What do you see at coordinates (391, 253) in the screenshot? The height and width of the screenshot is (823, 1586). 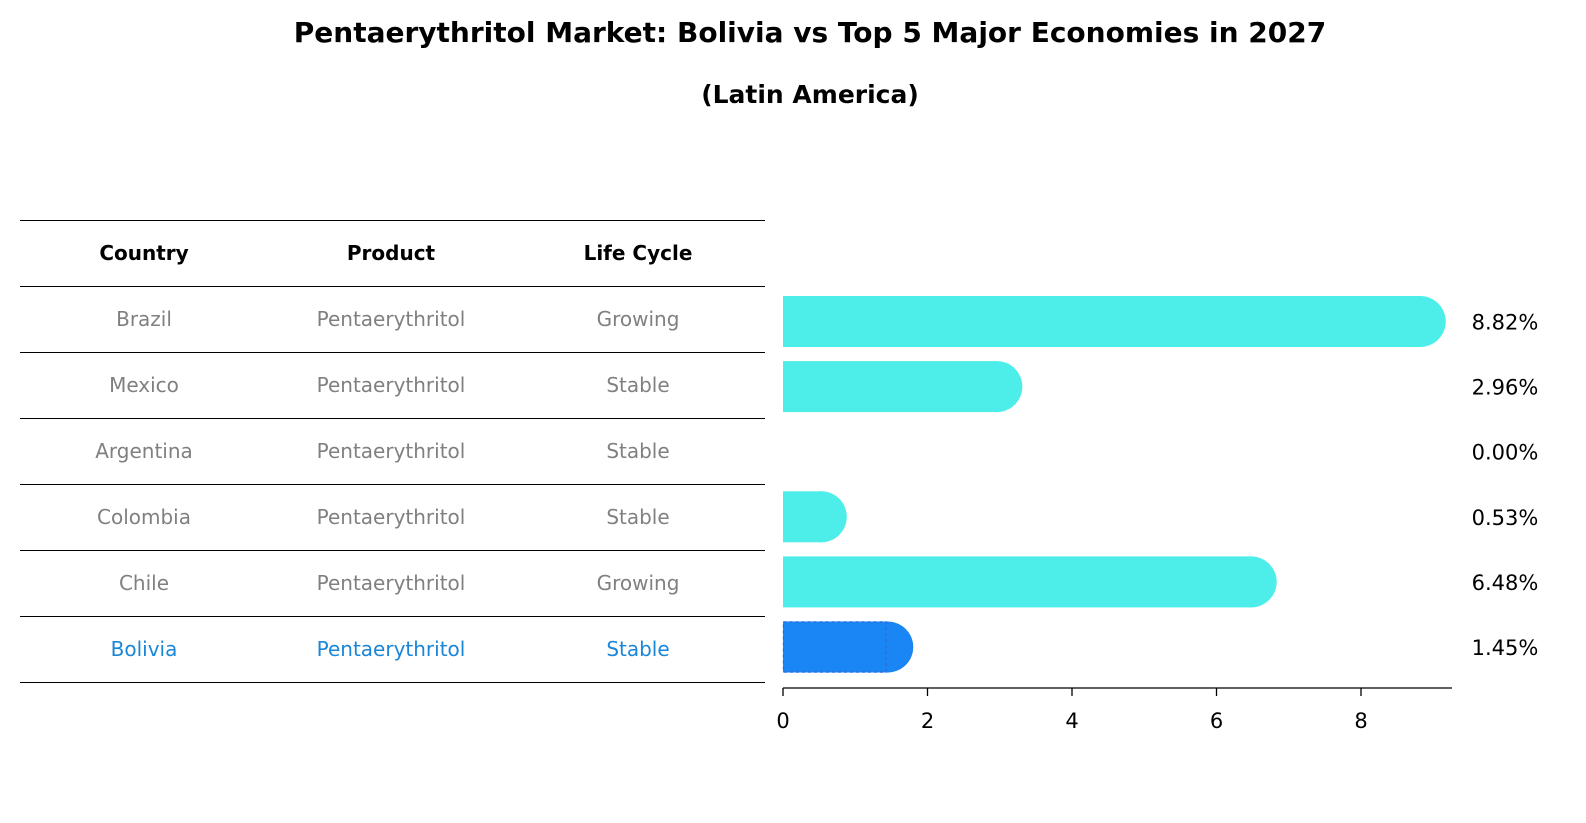 I see `product-header: Product` at bounding box center [391, 253].